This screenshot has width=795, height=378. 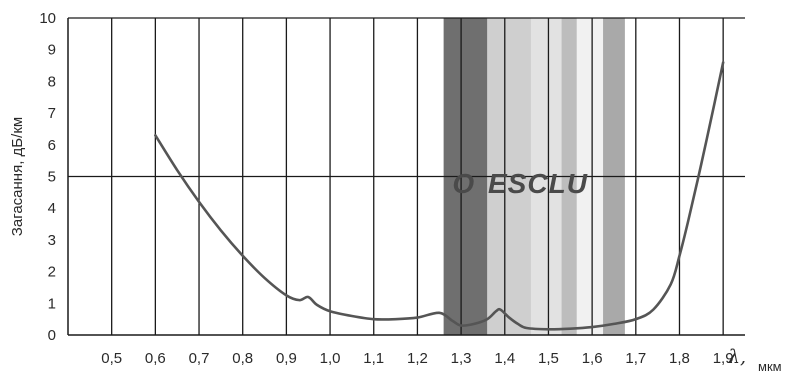 What do you see at coordinates (199, 358) in the screenshot?
I see `x-tick-label: 0,7` at bounding box center [199, 358].